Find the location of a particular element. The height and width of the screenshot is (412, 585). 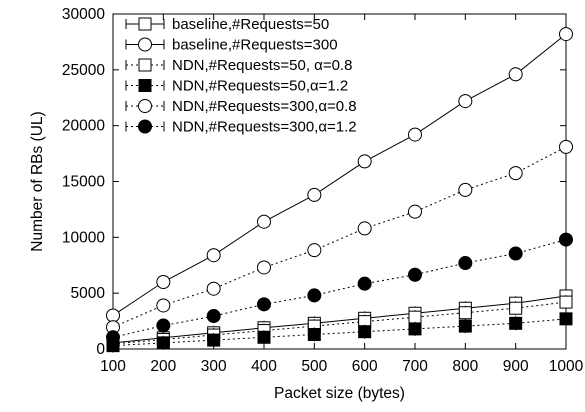

x-tick-label: 300 is located at coordinates (214, 366).